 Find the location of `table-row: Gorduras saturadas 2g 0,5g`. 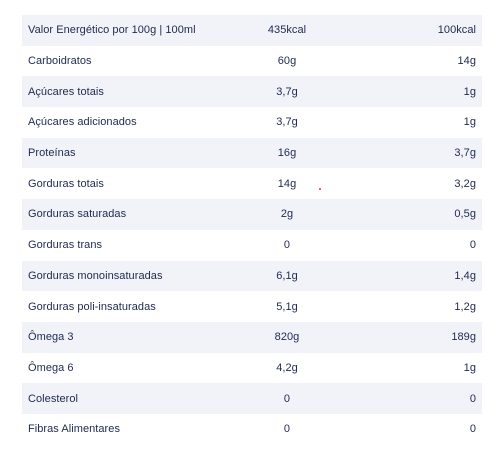

table-row: Gorduras saturadas 2g 0,5g is located at coordinates (252, 214).